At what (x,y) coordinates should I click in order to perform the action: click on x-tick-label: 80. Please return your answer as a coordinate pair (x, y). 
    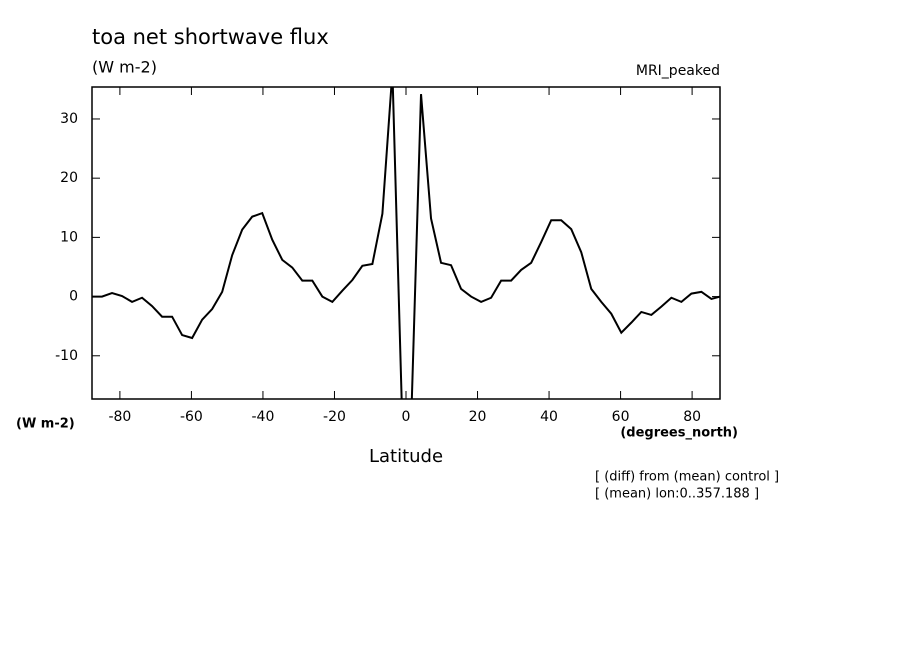
    Looking at the image, I should click on (692, 417).